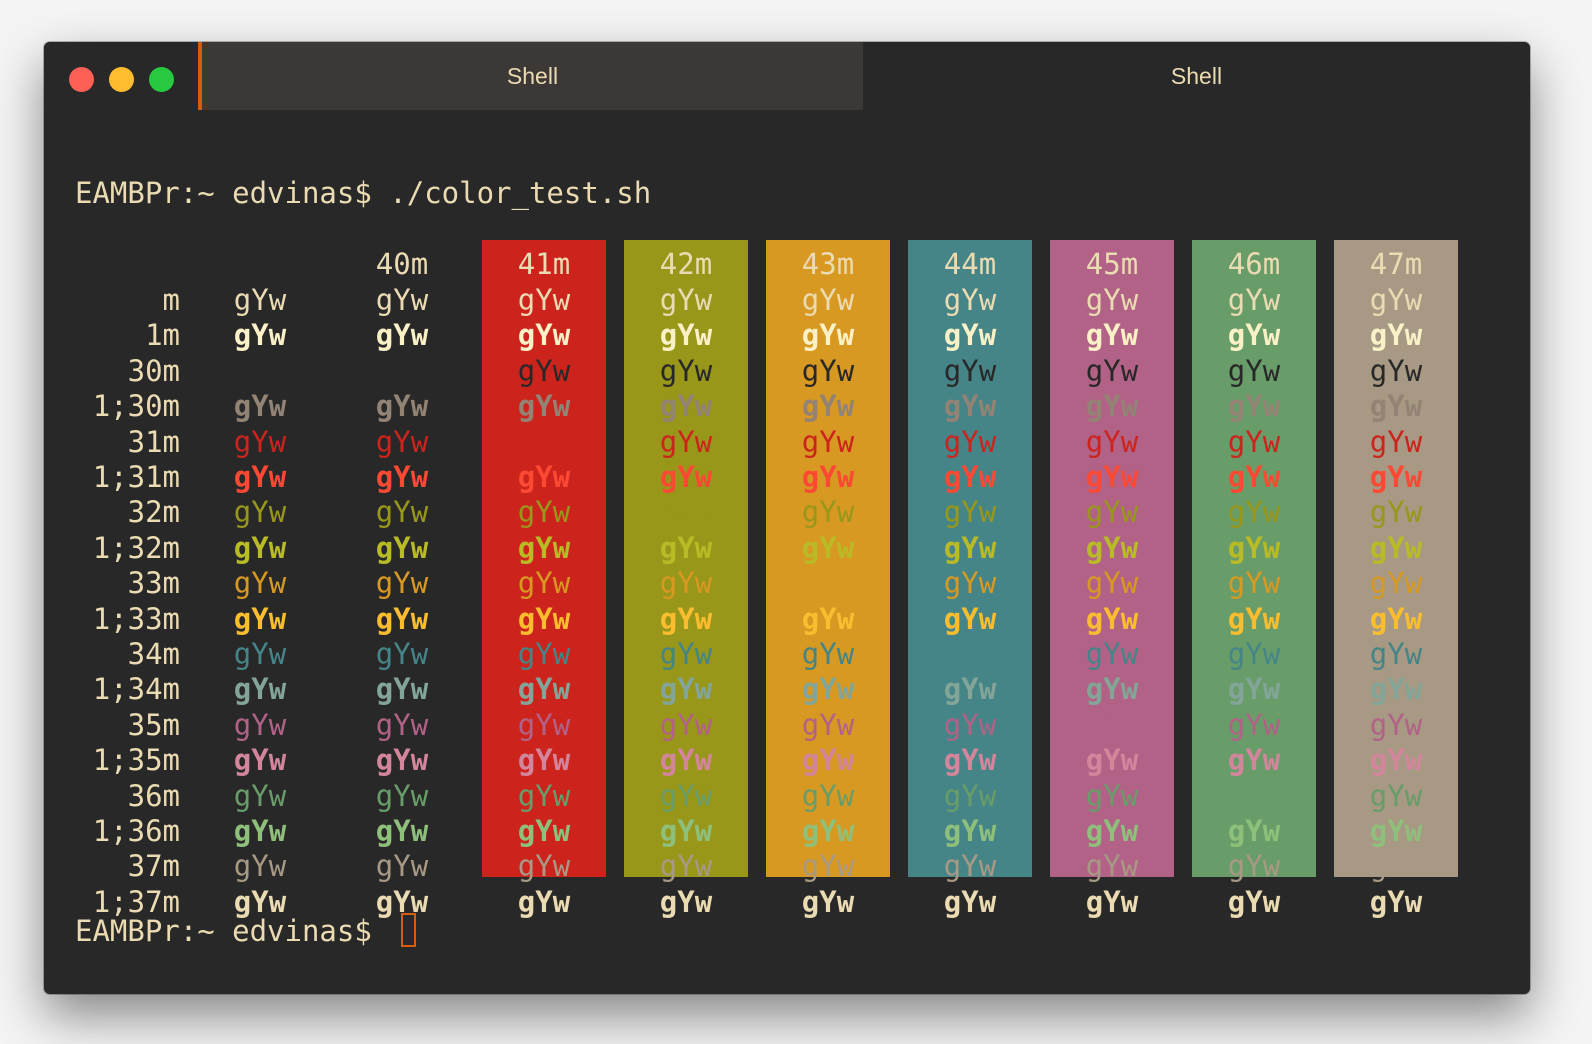  I want to click on close-window-button, so click(81, 79).